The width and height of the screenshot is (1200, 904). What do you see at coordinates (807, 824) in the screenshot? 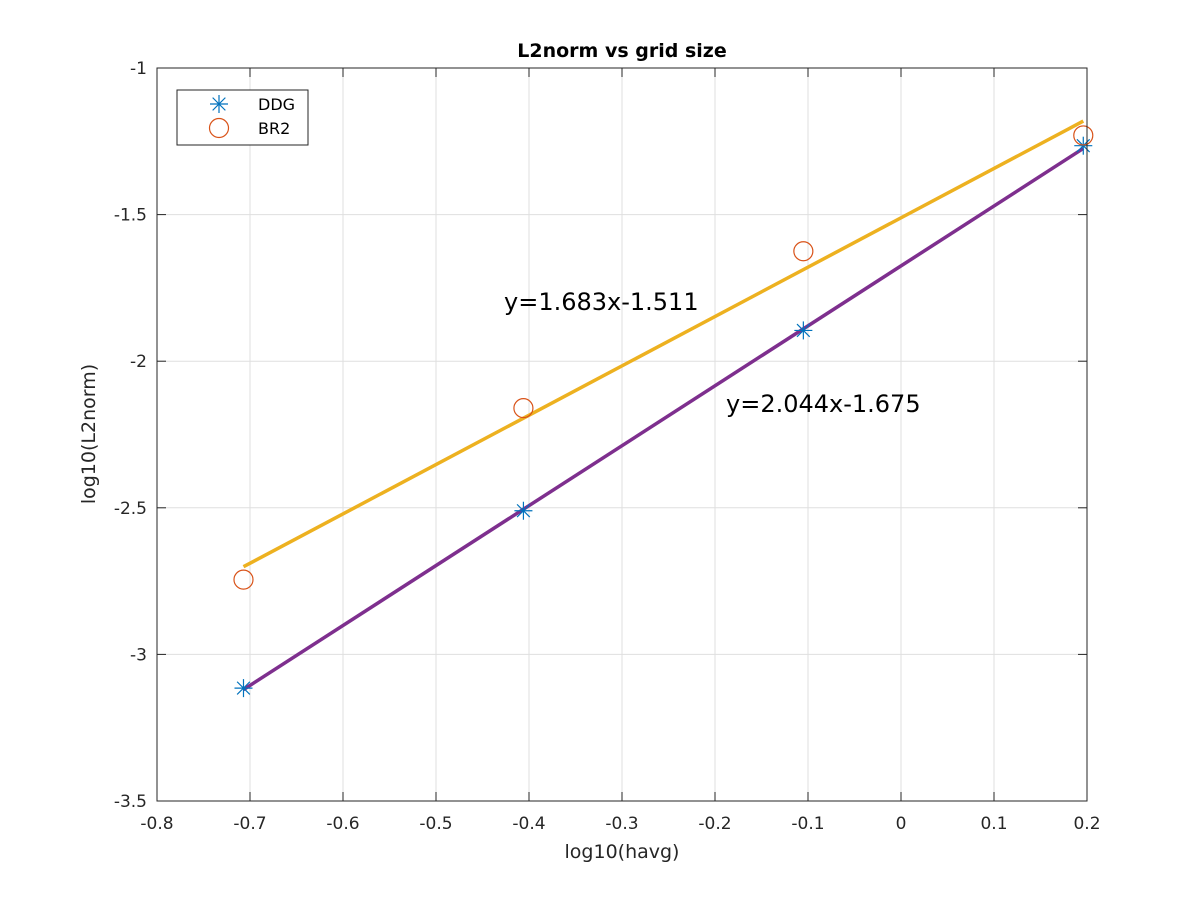
I see `x-tick-label: -0.1` at bounding box center [807, 824].